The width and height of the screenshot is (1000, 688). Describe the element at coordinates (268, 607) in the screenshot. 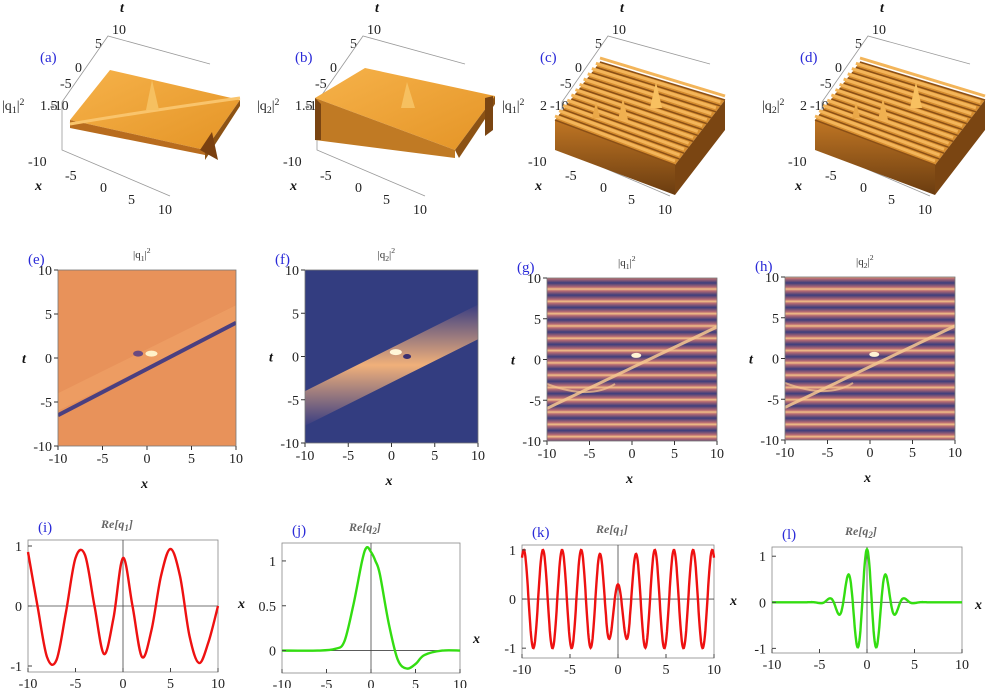

I see `line-chart-y-tick: 0.5` at that location.